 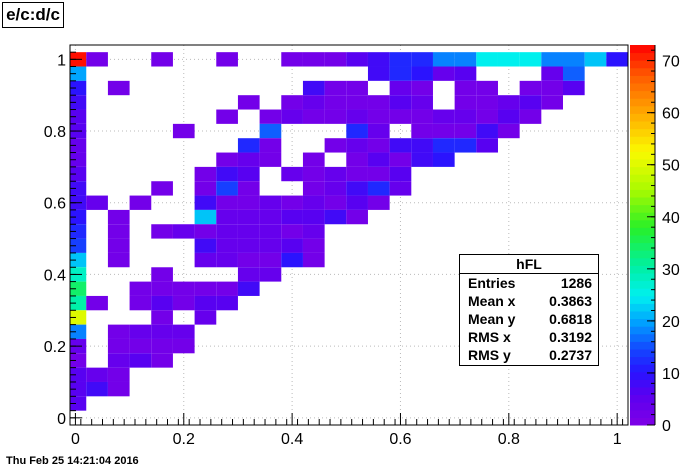 I want to click on stats-row: RMS x 0.3192, so click(x=529, y=337).